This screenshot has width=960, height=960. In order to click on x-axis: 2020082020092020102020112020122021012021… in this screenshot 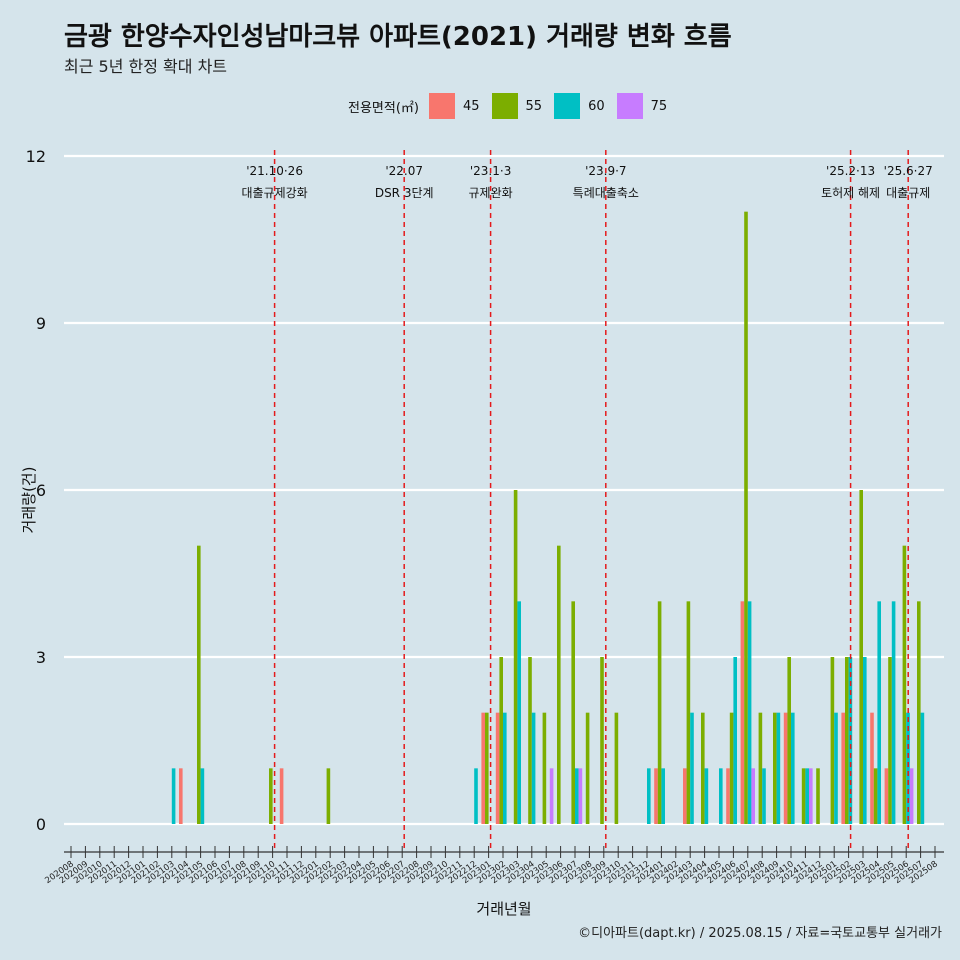, I will do `click(493, 866)`.